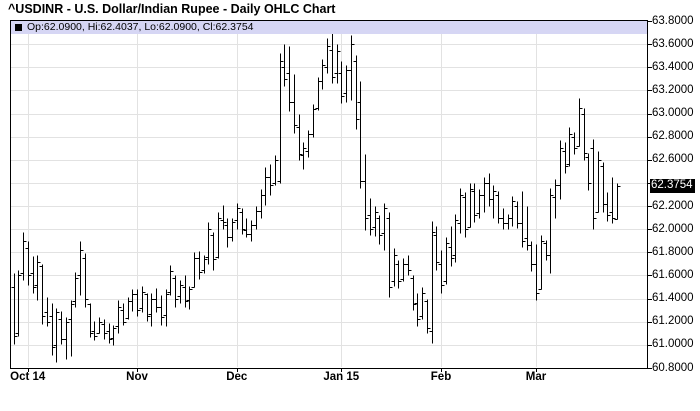 The width and height of the screenshot is (700, 411). Describe the element at coordinates (341, 377) in the screenshot. I see `x-axis-label: Jan 15` at that location.